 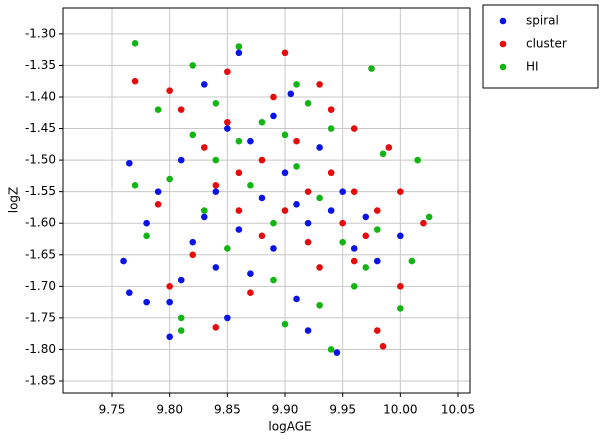 I want to click on y-tick-label: -1.60, so click(x=40, y=223).